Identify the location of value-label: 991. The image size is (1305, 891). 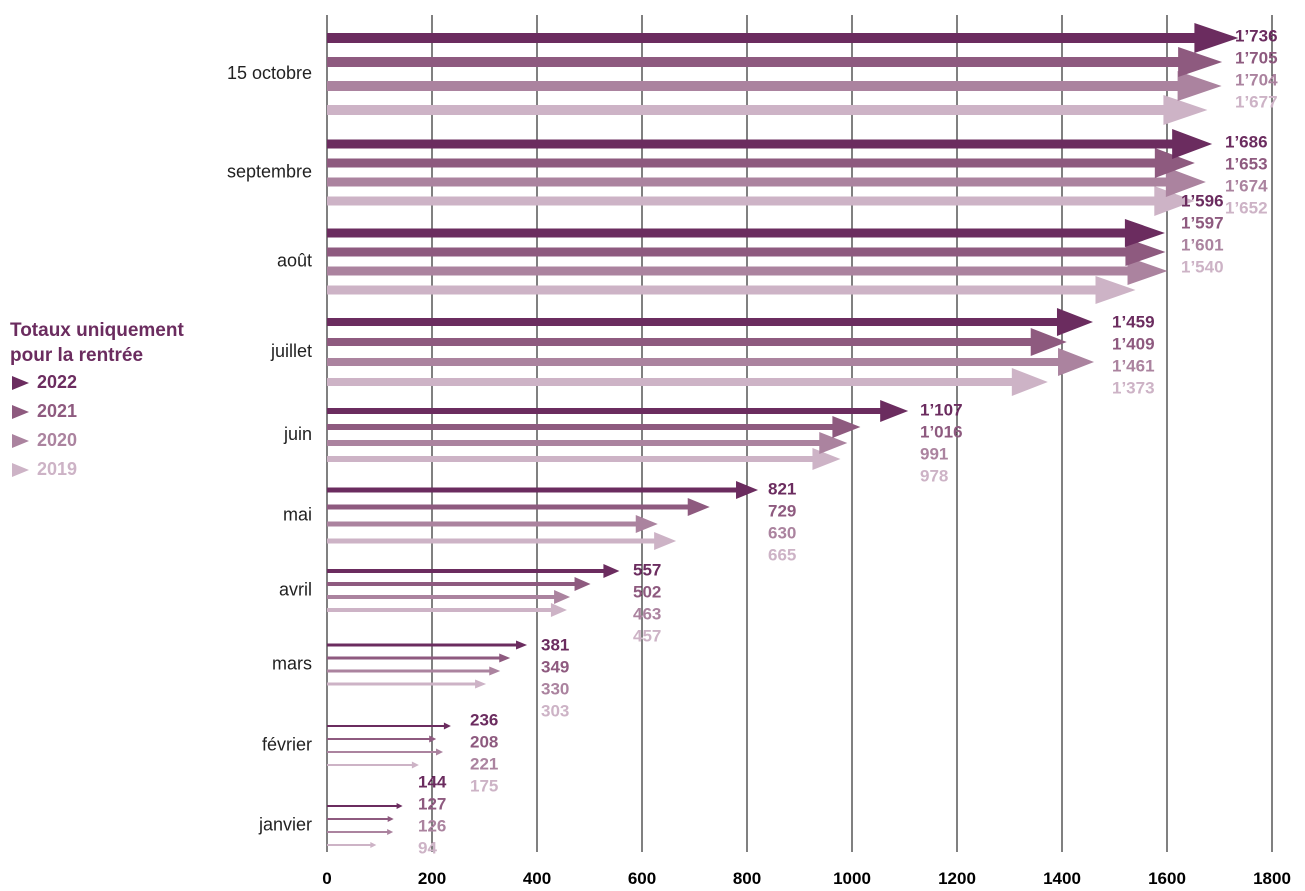
(934, 453).